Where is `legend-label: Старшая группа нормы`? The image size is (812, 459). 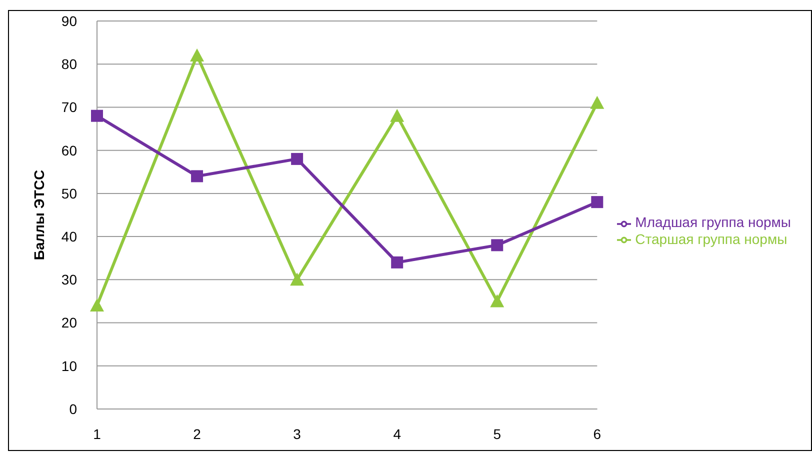
legend-label: Старшая группа нормы is located at coordinates (711, 238).